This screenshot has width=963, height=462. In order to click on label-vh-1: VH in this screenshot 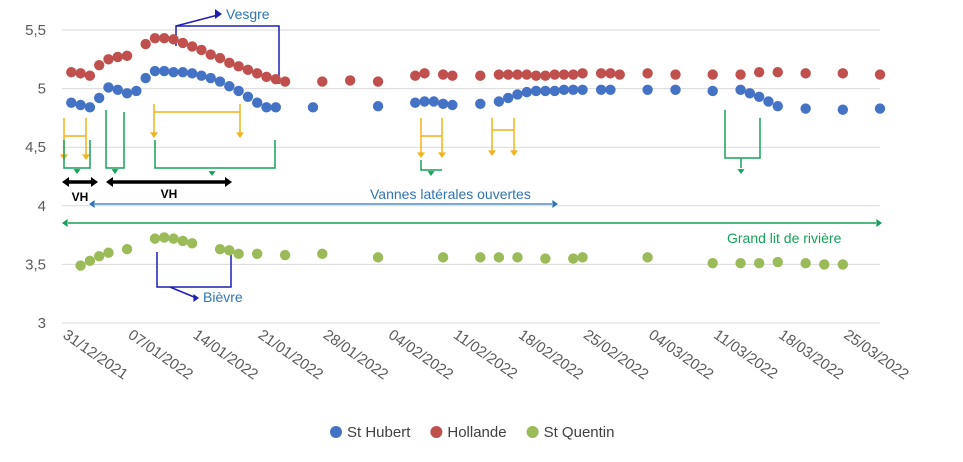, I will do `click(80, 197)`.